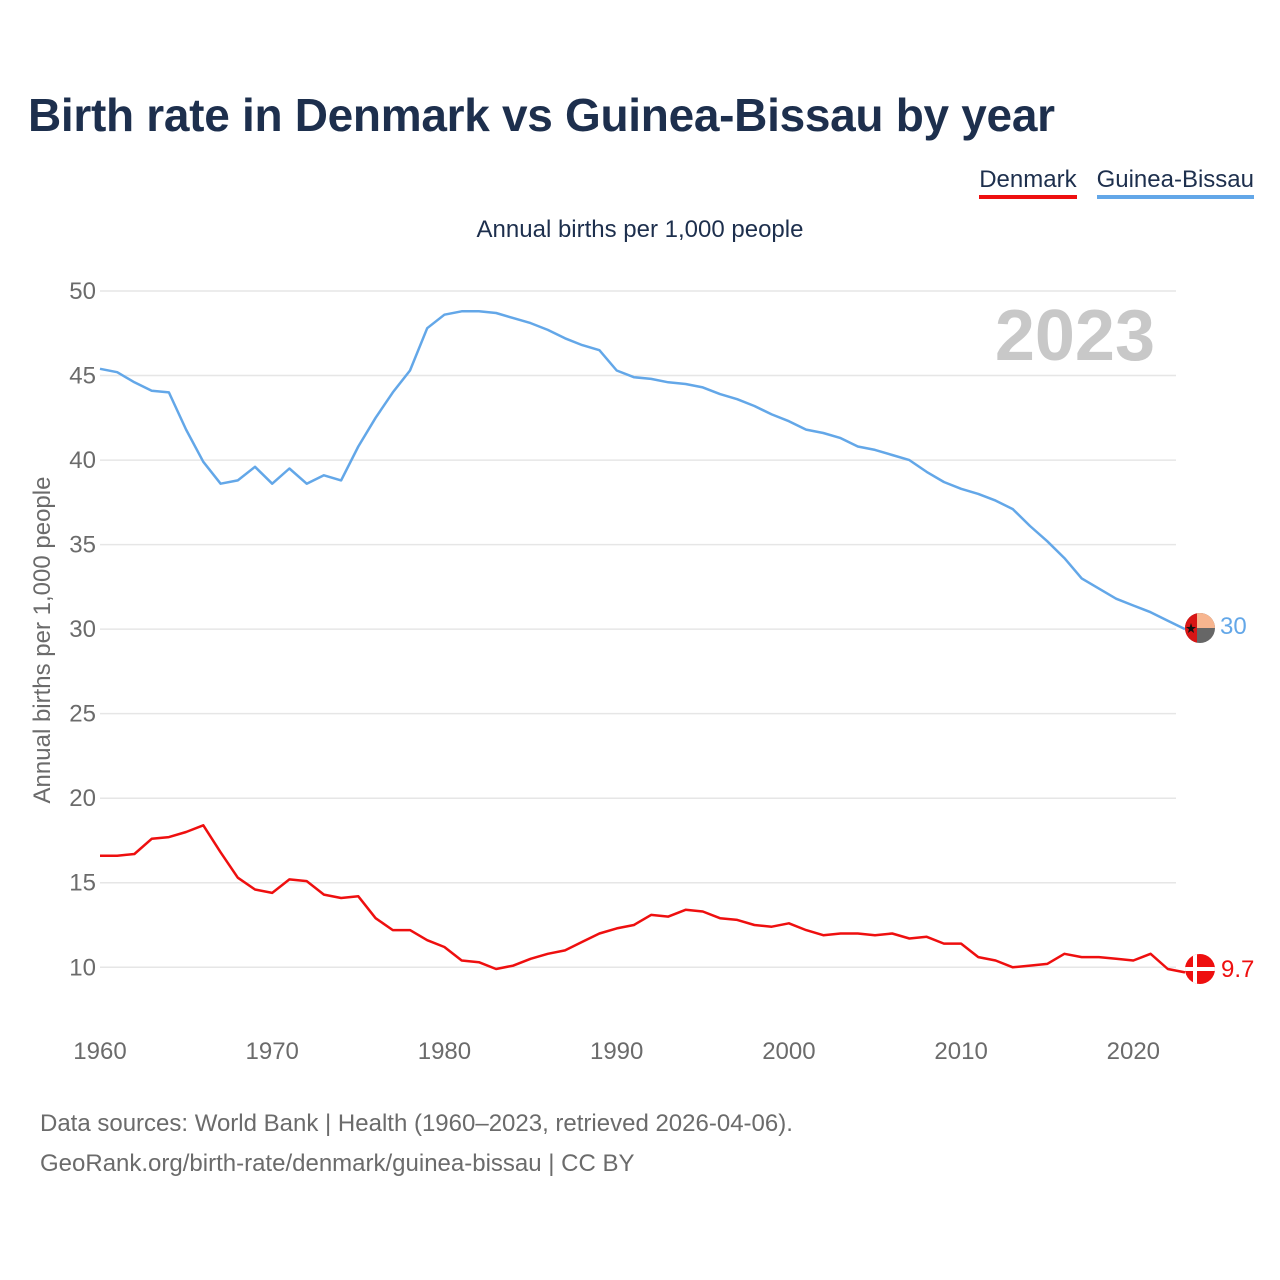  What do you see at coordinates (960, 1051) in the screenshot?
I see `x-tick-label: 2010` at bounding box center [960, 1051].